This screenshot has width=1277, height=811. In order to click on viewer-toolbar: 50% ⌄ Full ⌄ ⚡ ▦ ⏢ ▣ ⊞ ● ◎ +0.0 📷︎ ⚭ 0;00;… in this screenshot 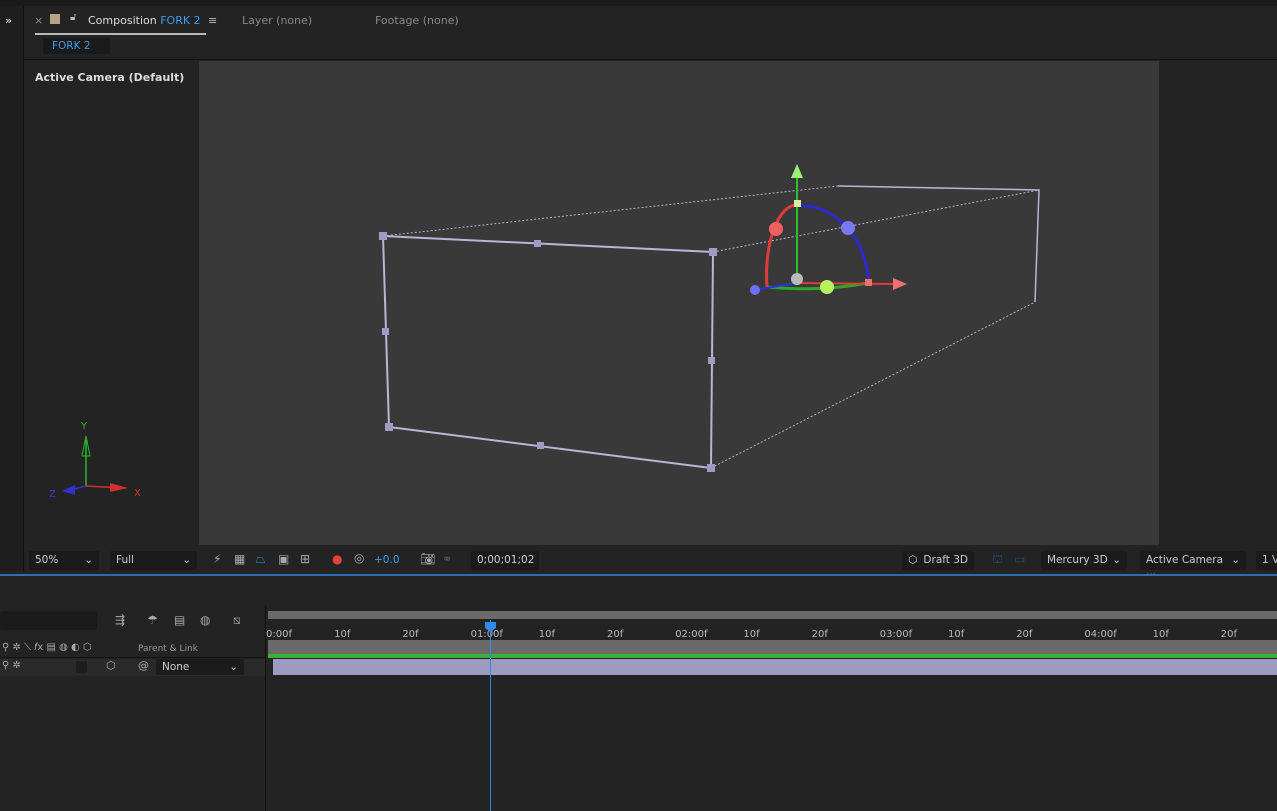, I will do `click(650, 563)`.